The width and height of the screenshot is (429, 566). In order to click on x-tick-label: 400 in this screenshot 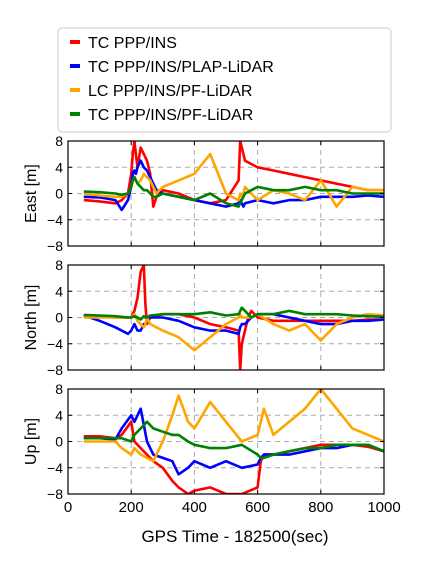, I will do `click(194, 507)`.